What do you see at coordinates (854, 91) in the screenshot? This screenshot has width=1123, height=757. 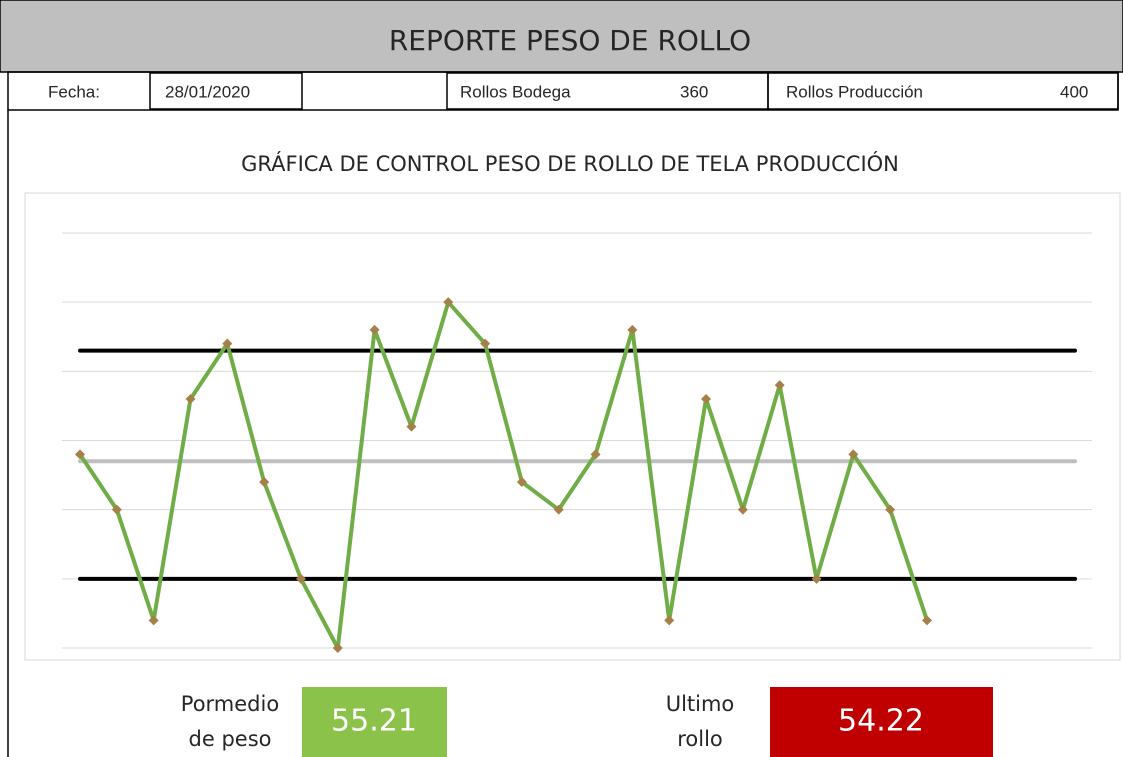 I see `production-label: Rollos Producción` at bounding box center [854, 91].